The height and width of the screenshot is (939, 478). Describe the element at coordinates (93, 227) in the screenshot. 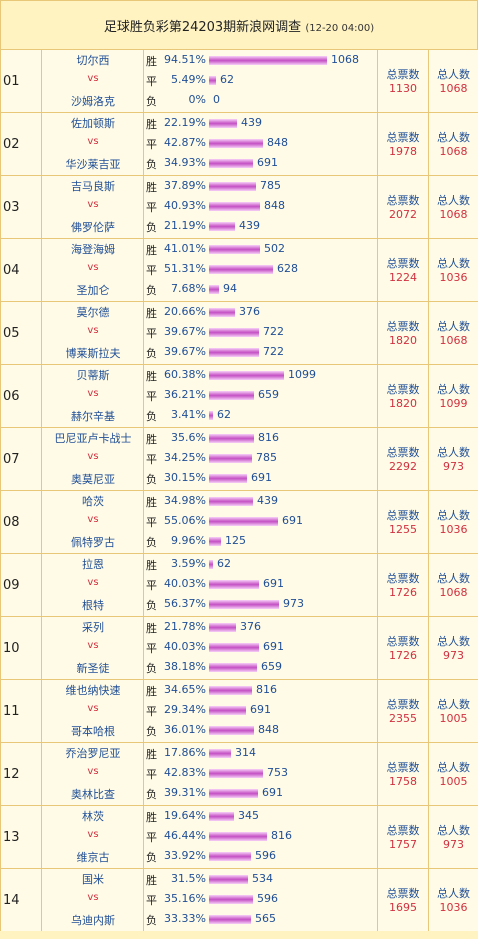

I see `away-team: 佛罗伦萨` at that location.